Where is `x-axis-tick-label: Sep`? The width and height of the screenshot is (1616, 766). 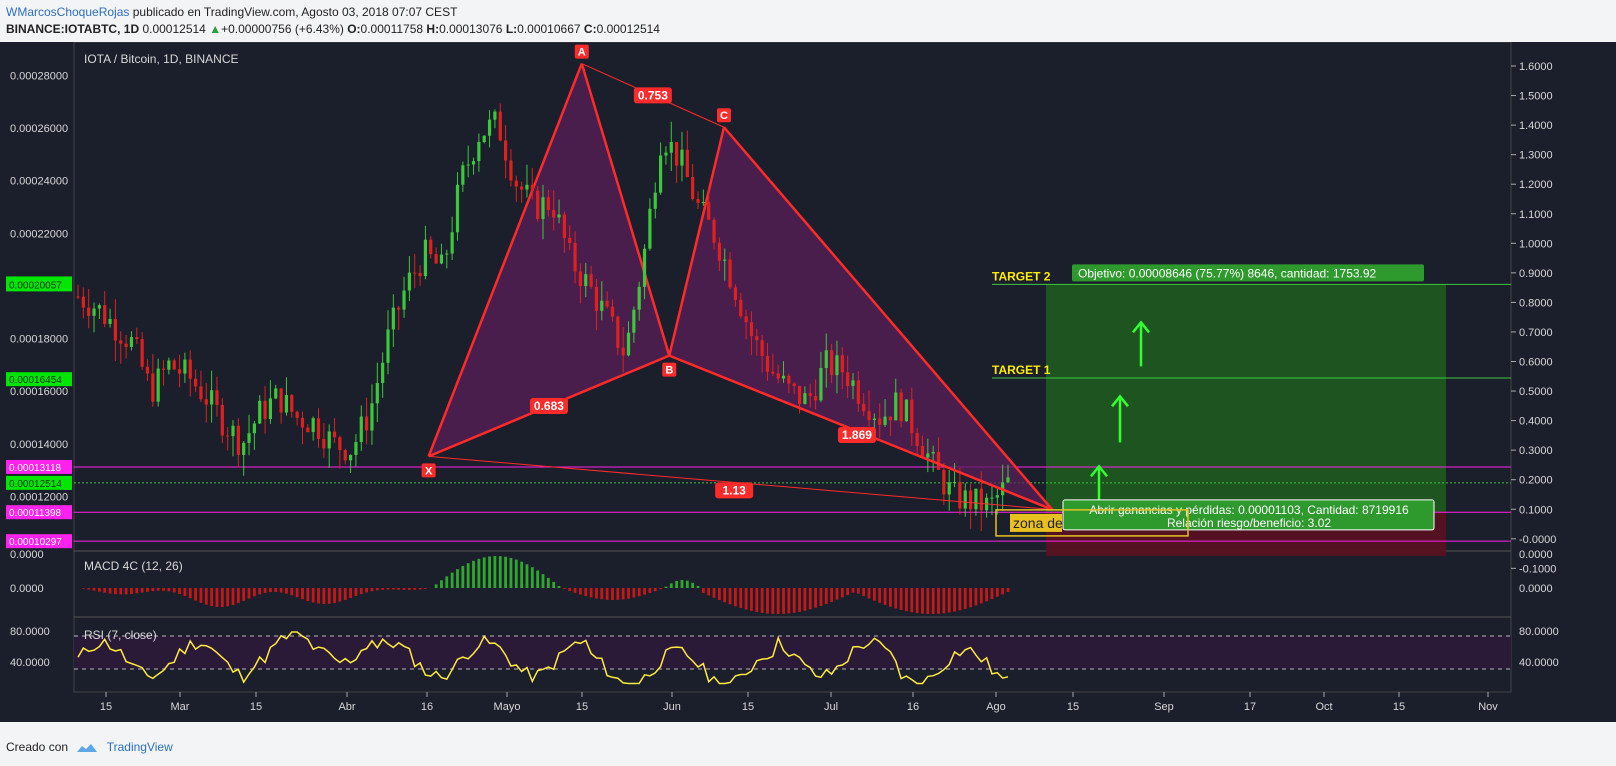
x-axis-tick-label: Sep is located at coordinates (1164, 707).